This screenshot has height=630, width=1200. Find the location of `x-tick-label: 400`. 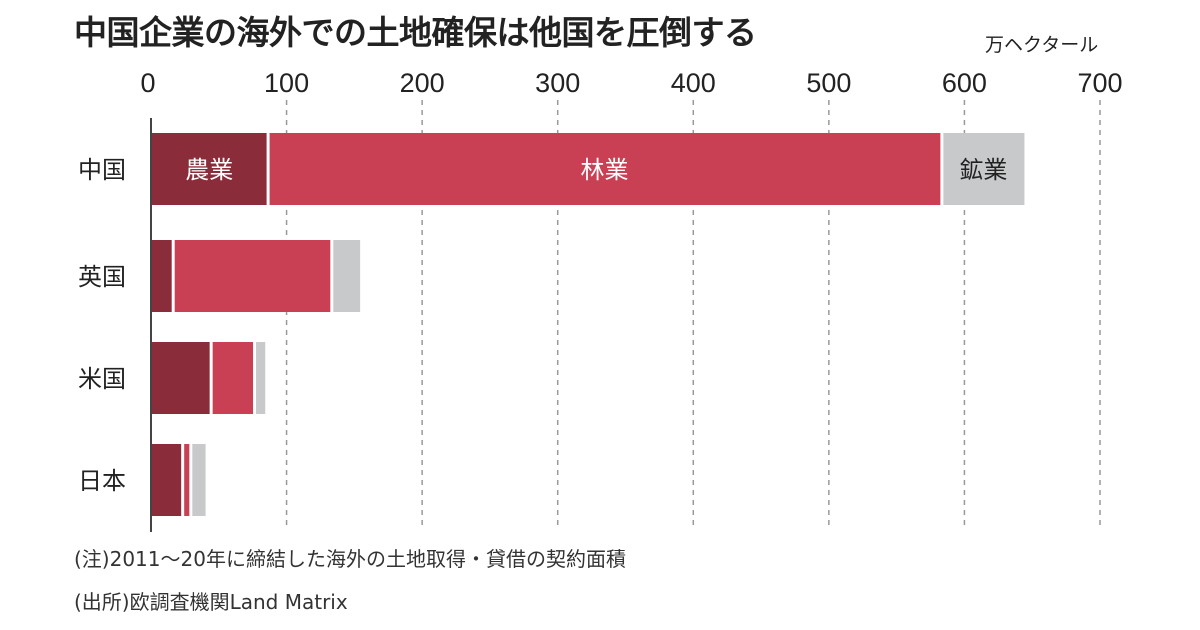

x-tick-label: 400 is located at coordinates (693, 83).